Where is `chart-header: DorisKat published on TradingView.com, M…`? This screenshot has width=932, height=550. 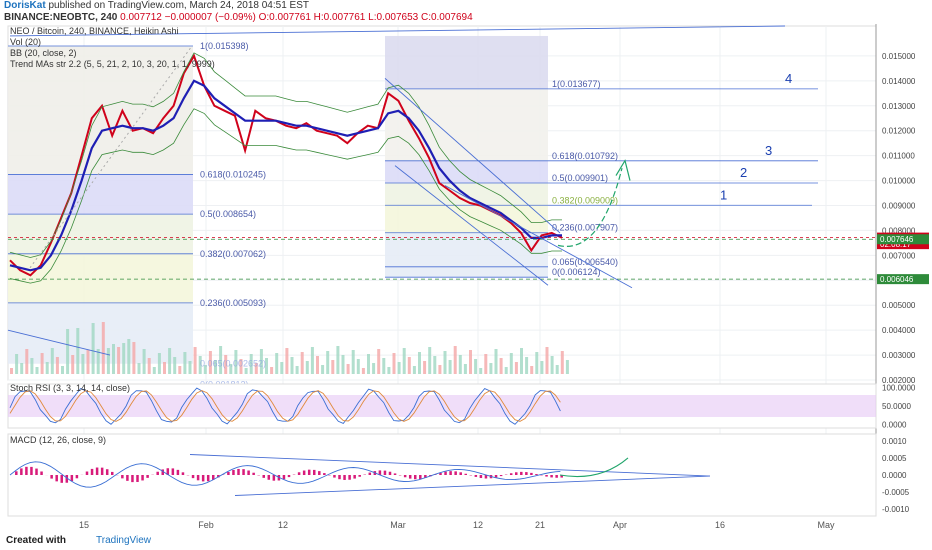
chart-header: DorisKat published on TradingView.com, M… is located at coordinates (466, 12).